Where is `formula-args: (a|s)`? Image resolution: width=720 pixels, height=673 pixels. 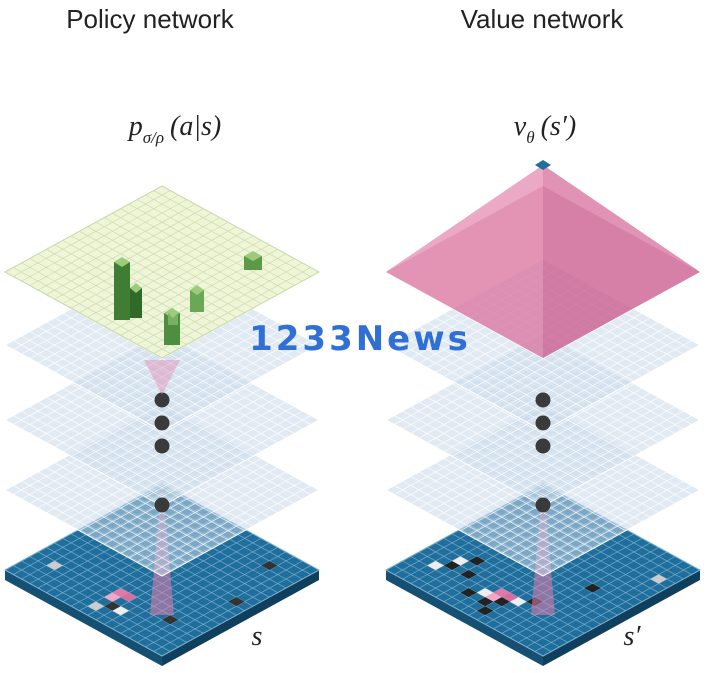
formula-args: (a|s) is located at coordinates (195, 126).